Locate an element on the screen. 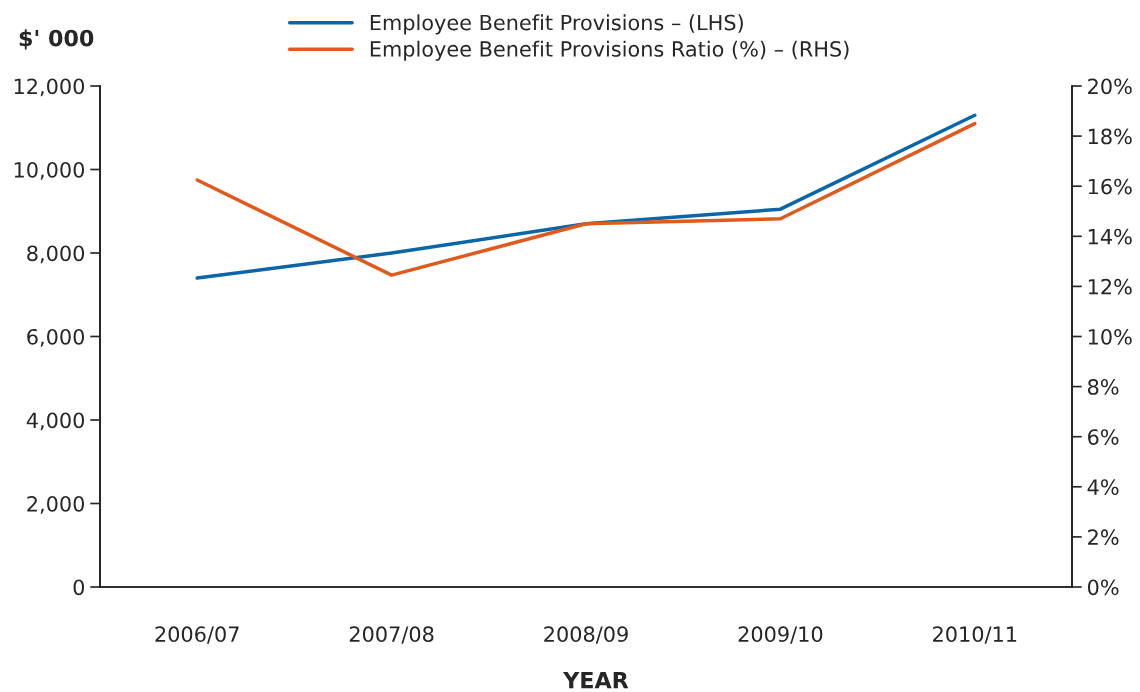 Image resolution: width=1140 pixels, height=692 pixels. legend-label: Employee Benefit Provisions Ratio (%) – (RHS) is located at coordinates (609, 50).